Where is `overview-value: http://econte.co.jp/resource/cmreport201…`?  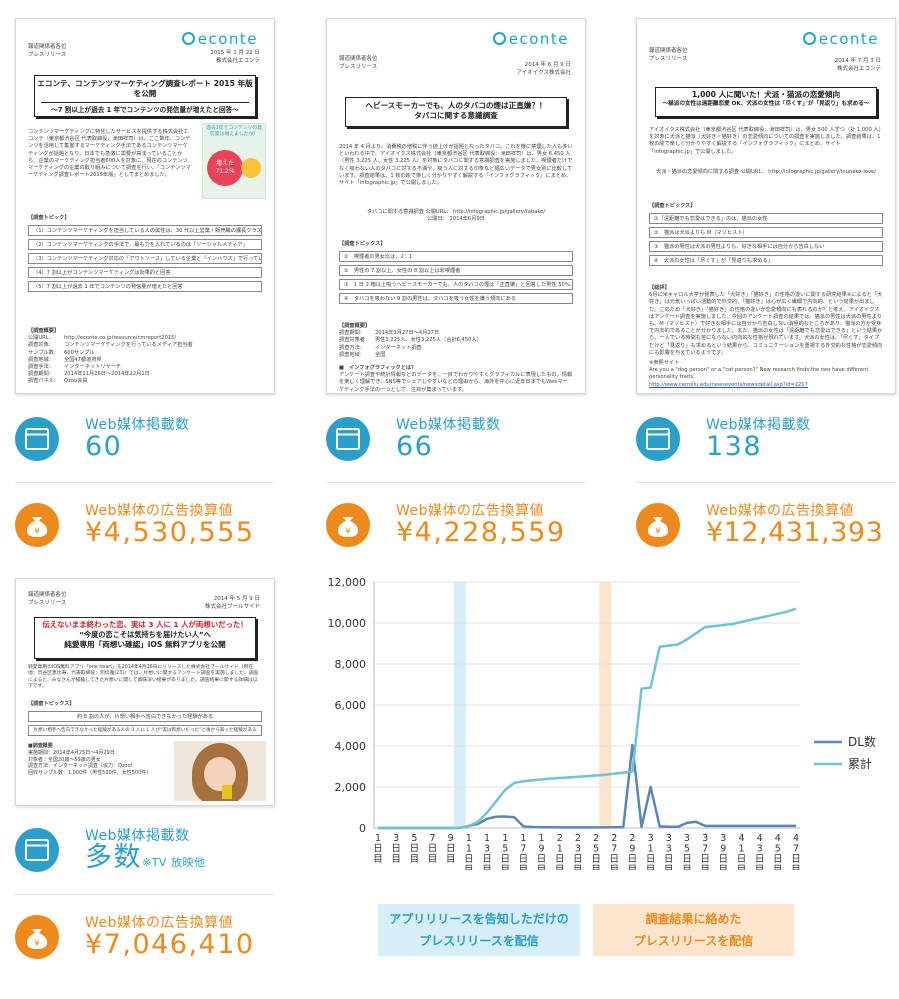 overview-value: http://econte.co.jp/resource/cmreport201… is located at coordinates (120, 338).